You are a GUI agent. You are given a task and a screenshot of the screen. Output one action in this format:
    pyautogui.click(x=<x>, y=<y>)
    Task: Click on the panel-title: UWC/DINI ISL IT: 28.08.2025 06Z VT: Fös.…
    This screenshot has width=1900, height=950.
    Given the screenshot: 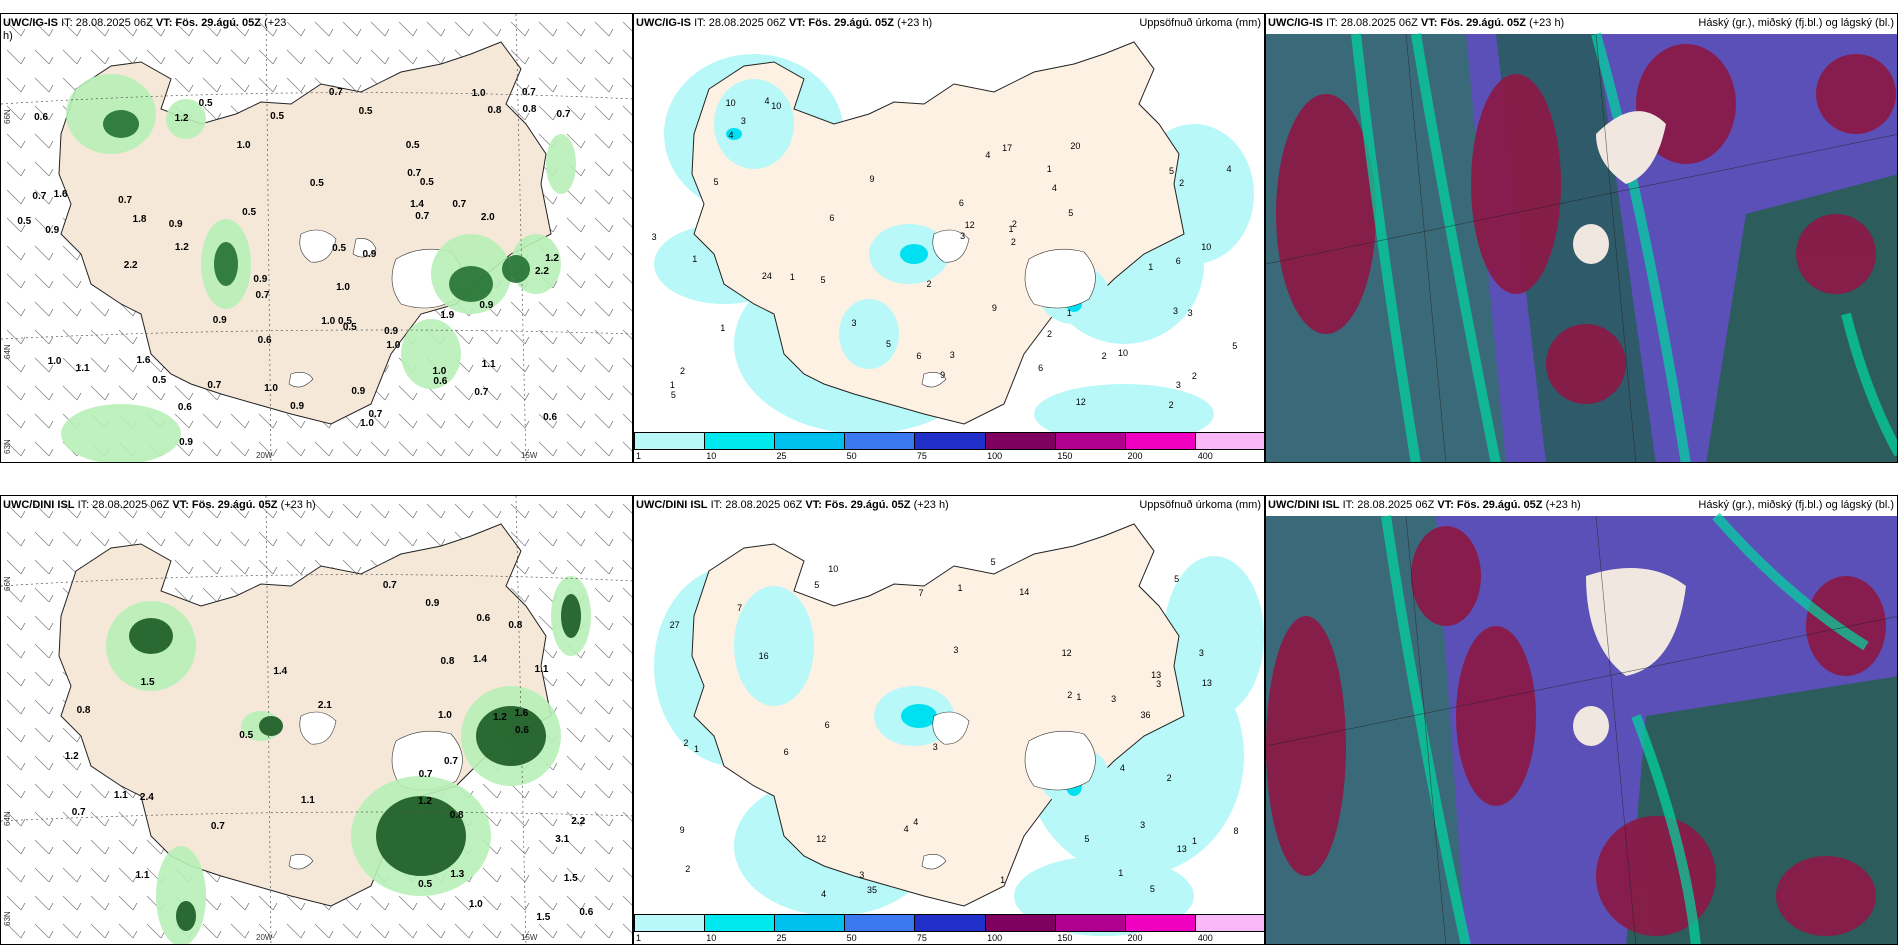 What is the action you would take?
    pyautogui.click(x=1424, y=505)
    